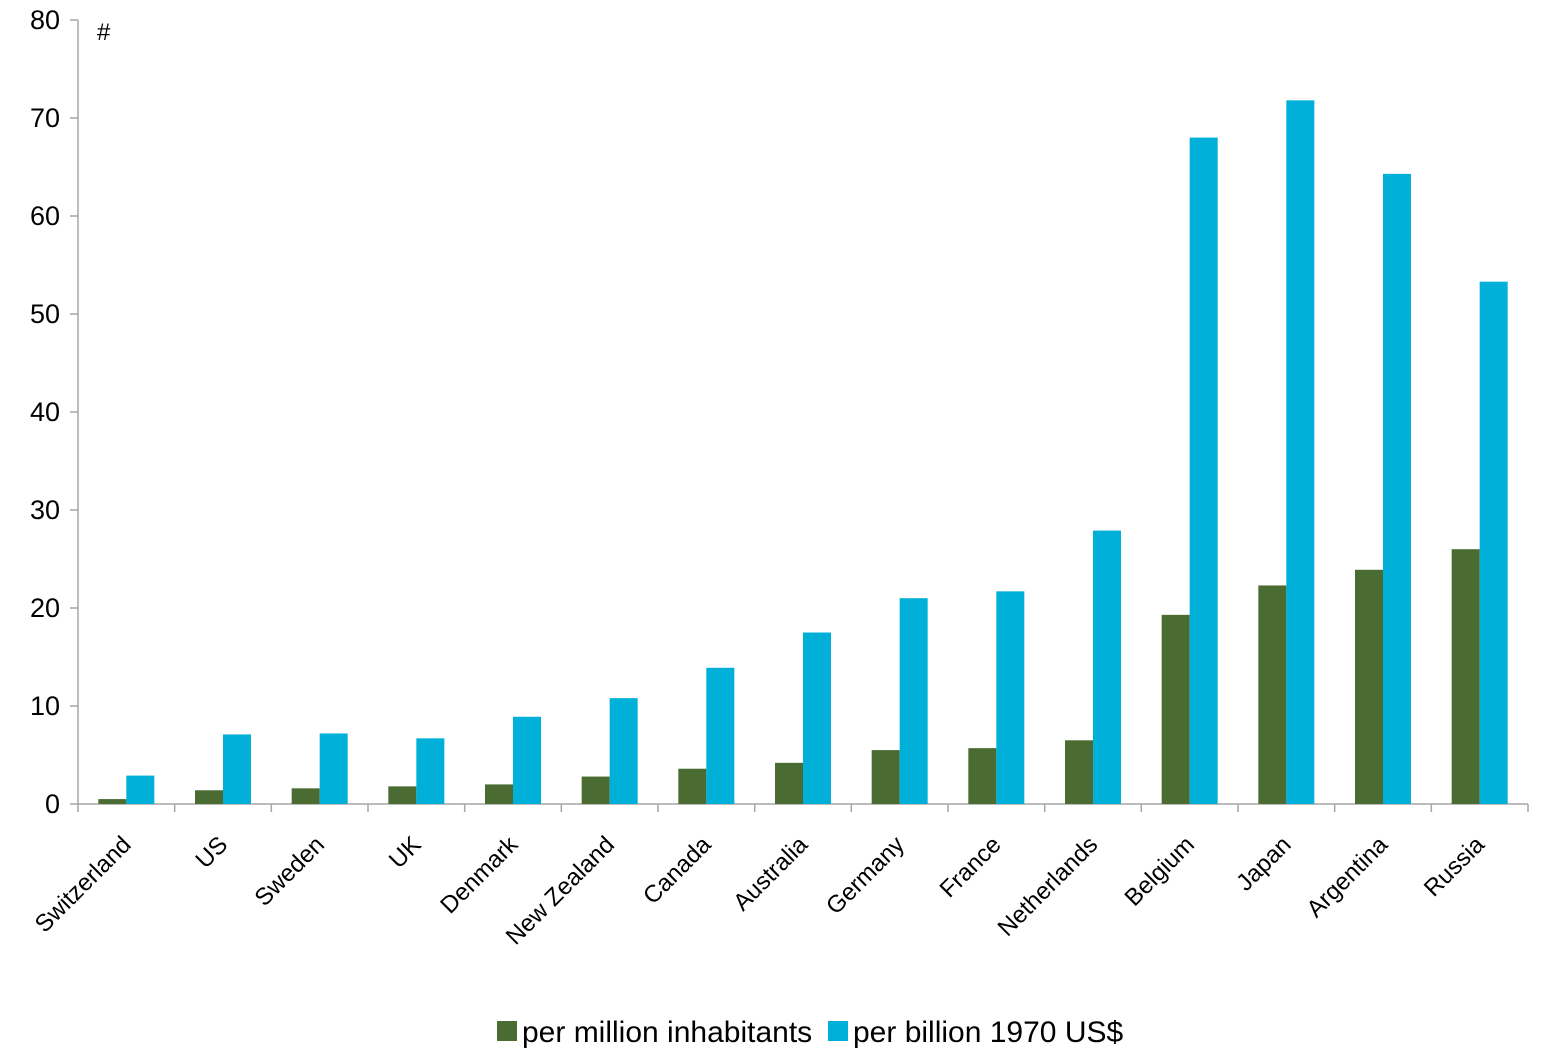 This screenshot has height=1053, width=1546. I want to click on x-tick-label: Sweden, so click(289, 871).